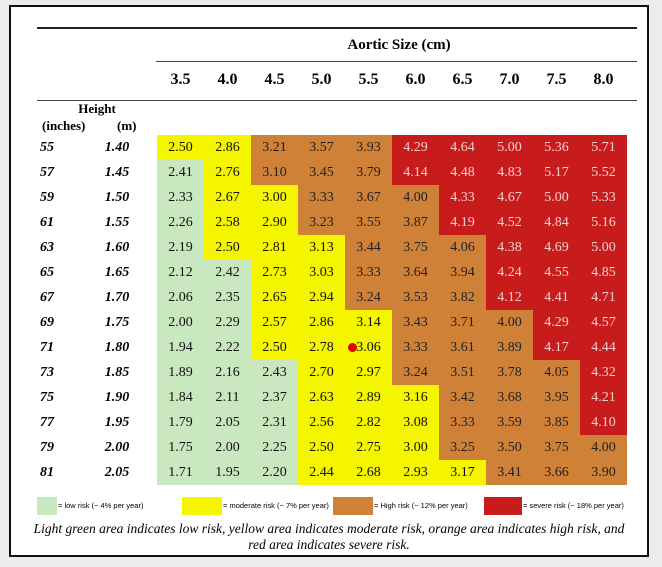 The image size is (662, 567). I want to click on risk-cell: 2.63, so click(321, 397).